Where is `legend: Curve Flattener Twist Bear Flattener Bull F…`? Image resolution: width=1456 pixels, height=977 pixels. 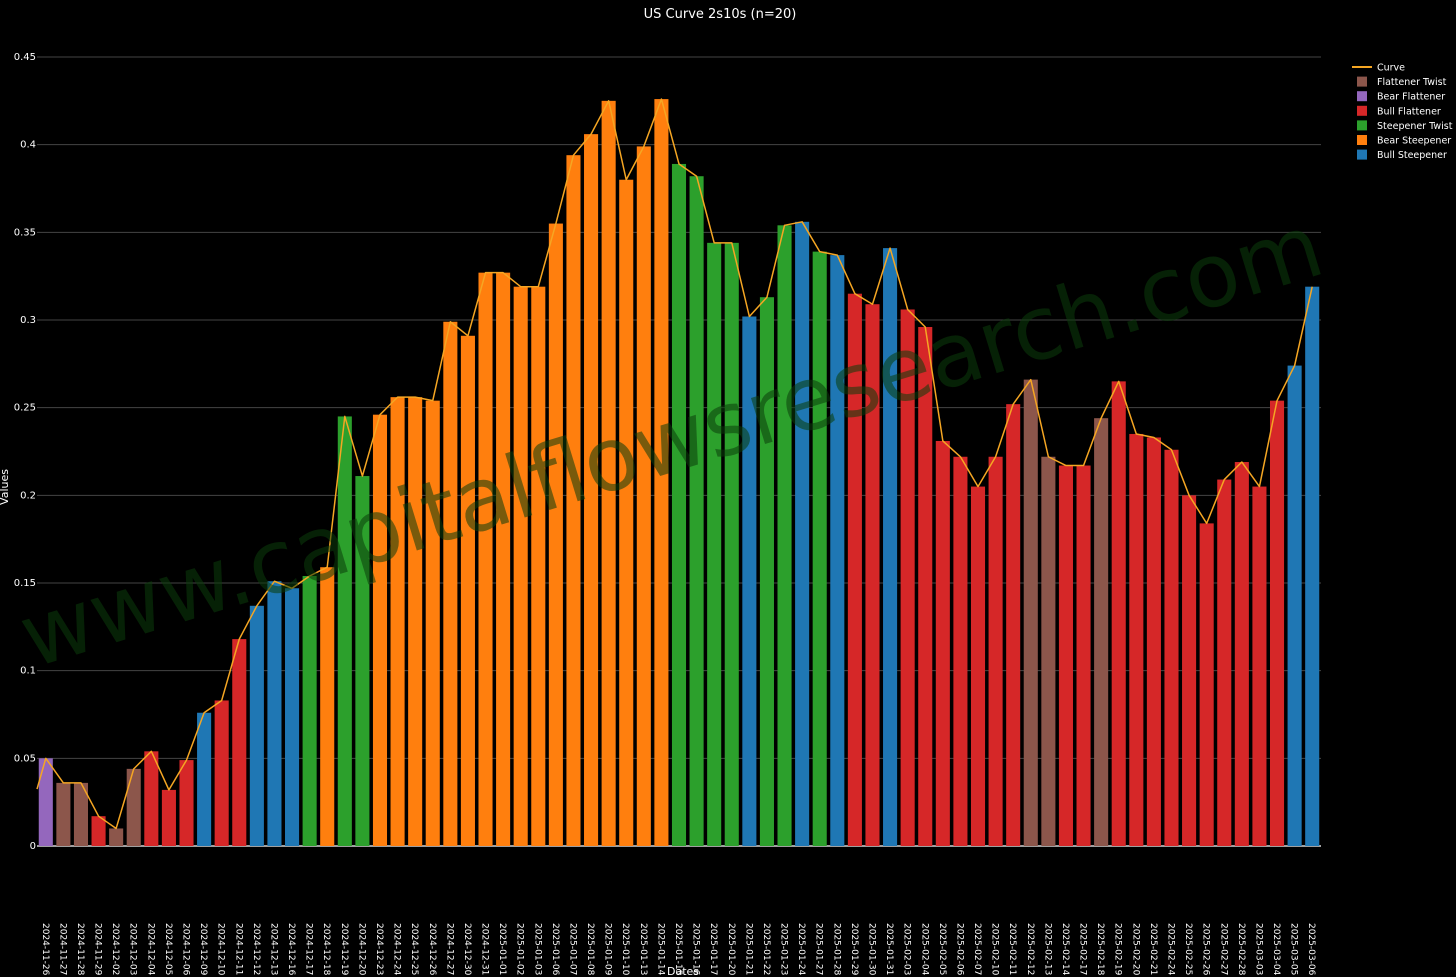
legend: Curve Flattener Twist Bear Flattener Bull F… is located at coordinates (1402, 112).